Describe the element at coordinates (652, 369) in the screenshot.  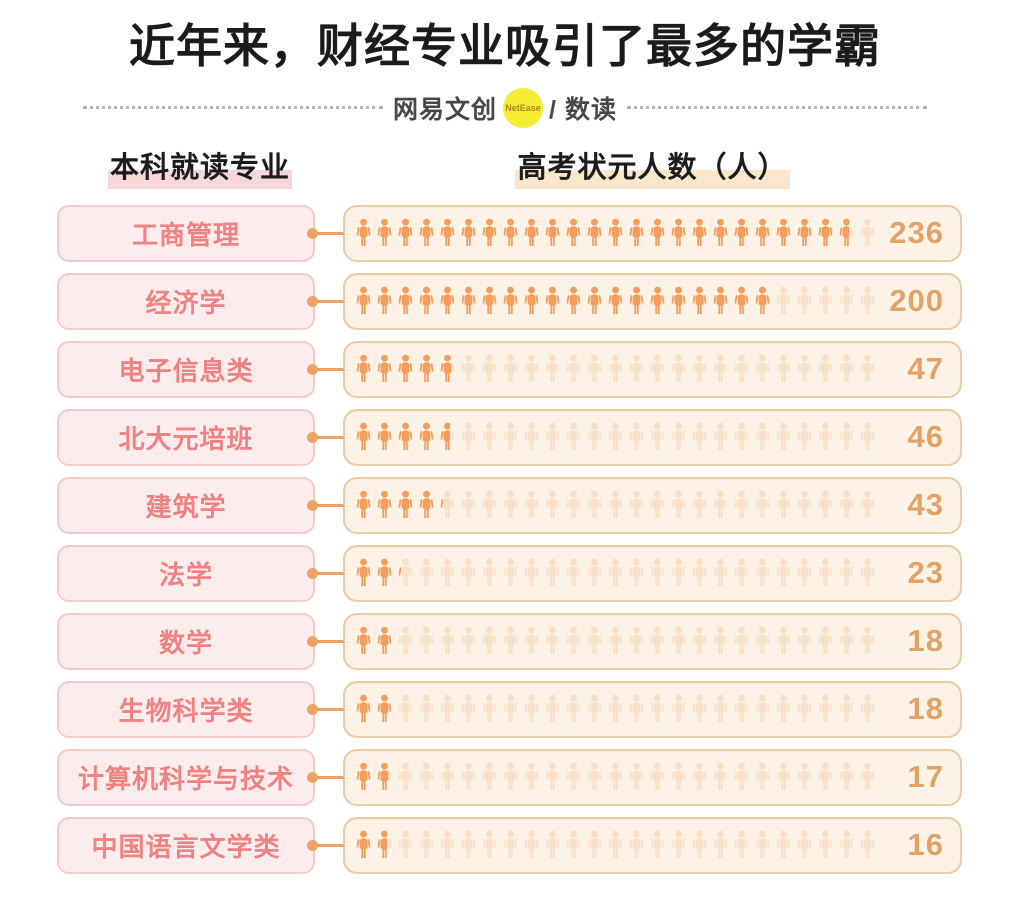
I see `pictogram-bar: 47` at that location.